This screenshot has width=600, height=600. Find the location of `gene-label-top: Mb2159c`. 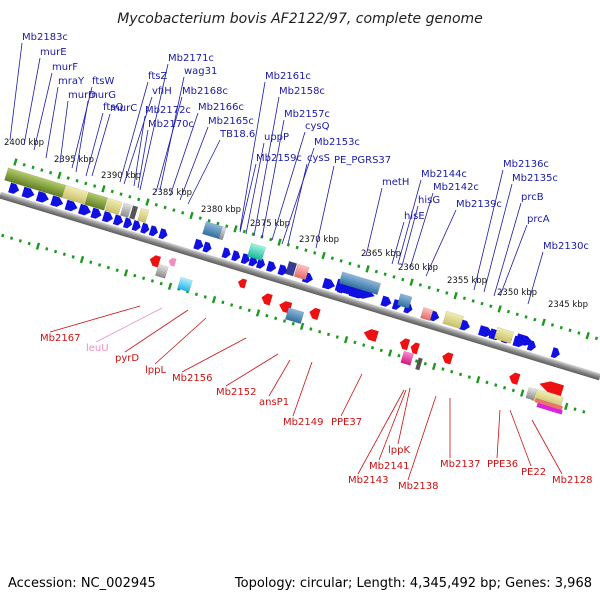

gene-label-top: Mb2159c is located at coordinates (279, 158).